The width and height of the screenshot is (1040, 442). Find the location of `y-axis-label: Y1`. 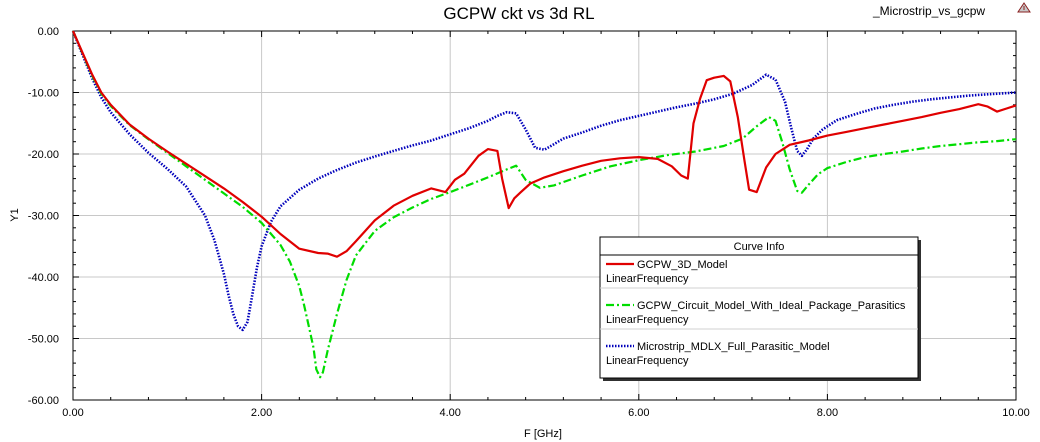

y-axis-label: Y1 is located at coordinates (15, 214).